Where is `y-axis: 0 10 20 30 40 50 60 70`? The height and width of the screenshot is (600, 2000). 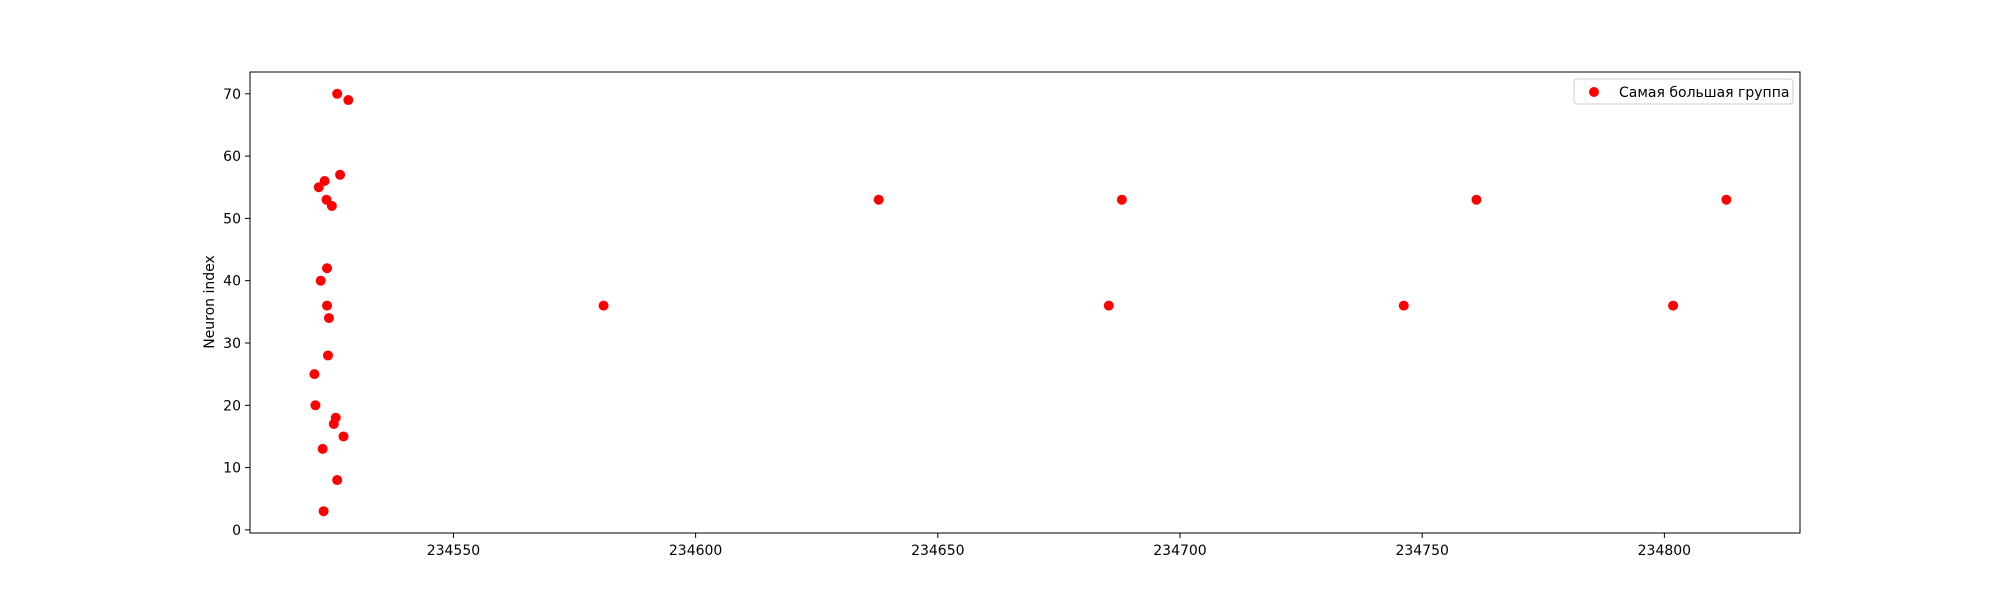
y-axis: 0 10 20 30 40 50 60 70 is located at coordinates (236, 313).